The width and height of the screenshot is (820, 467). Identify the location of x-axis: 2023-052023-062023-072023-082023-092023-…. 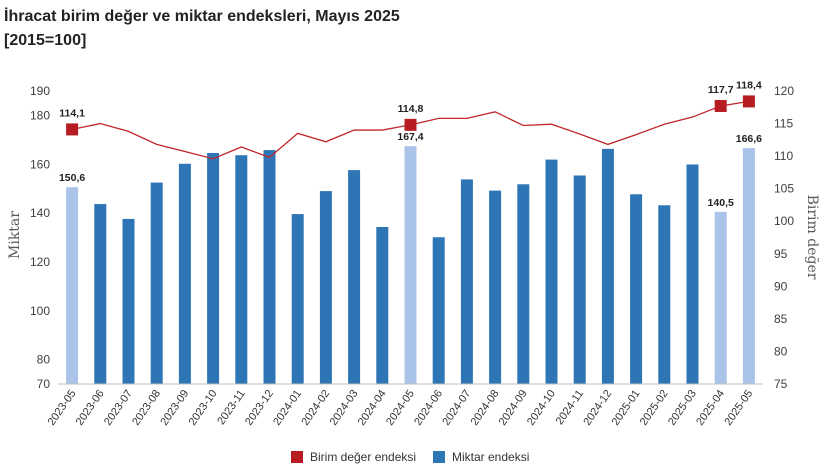
(404, 405).